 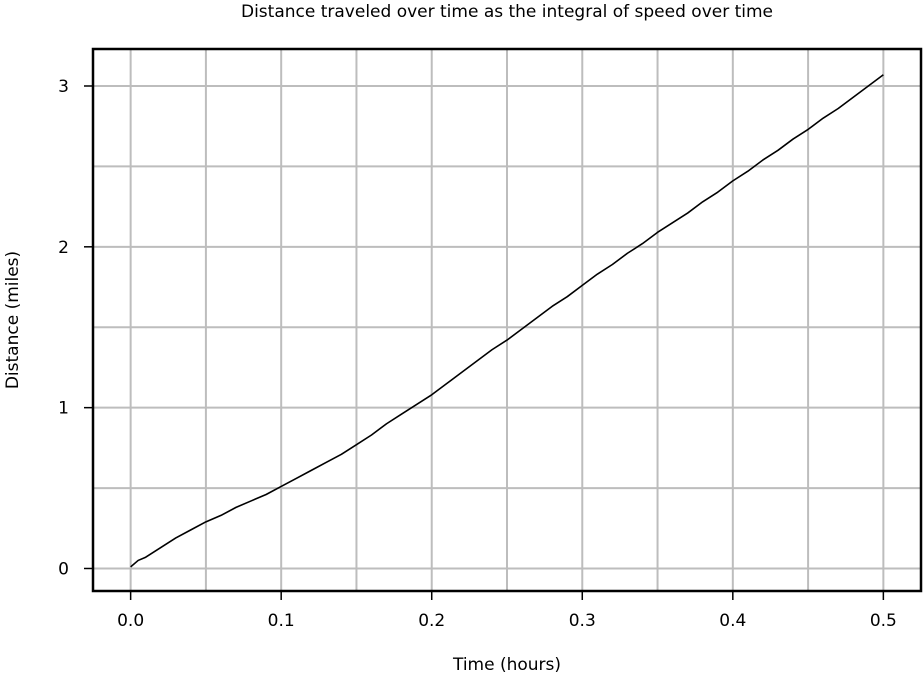 What do you see at coordinates (281, 621) in the screenshot?
I see `x-tick-label: 0.1` at bounding box center [281, 621].